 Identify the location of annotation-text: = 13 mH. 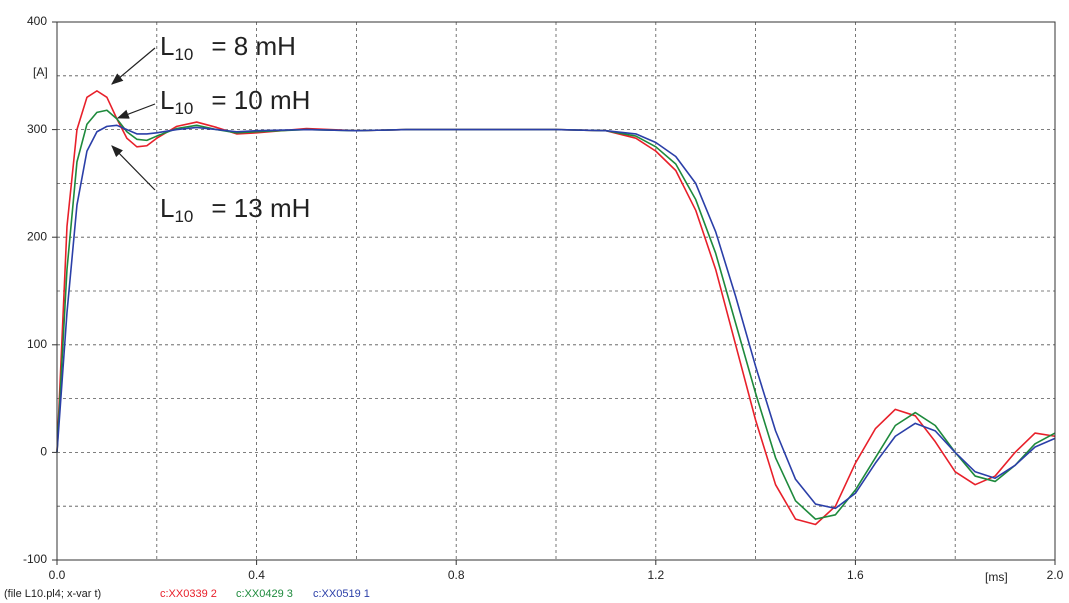
(260, 208).